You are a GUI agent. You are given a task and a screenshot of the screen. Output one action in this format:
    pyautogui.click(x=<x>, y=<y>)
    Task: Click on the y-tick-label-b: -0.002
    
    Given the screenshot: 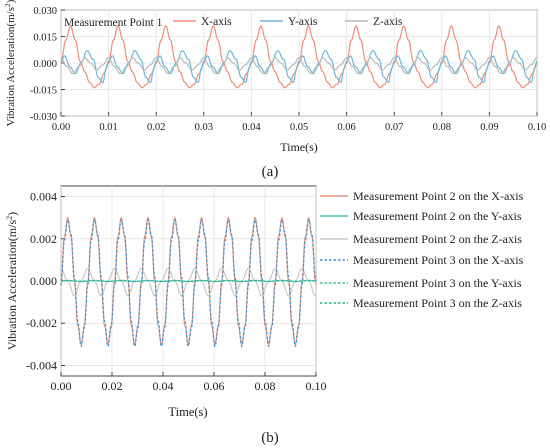 What is the action you would take?
    pyautogui.click(x=41, y=323)
    